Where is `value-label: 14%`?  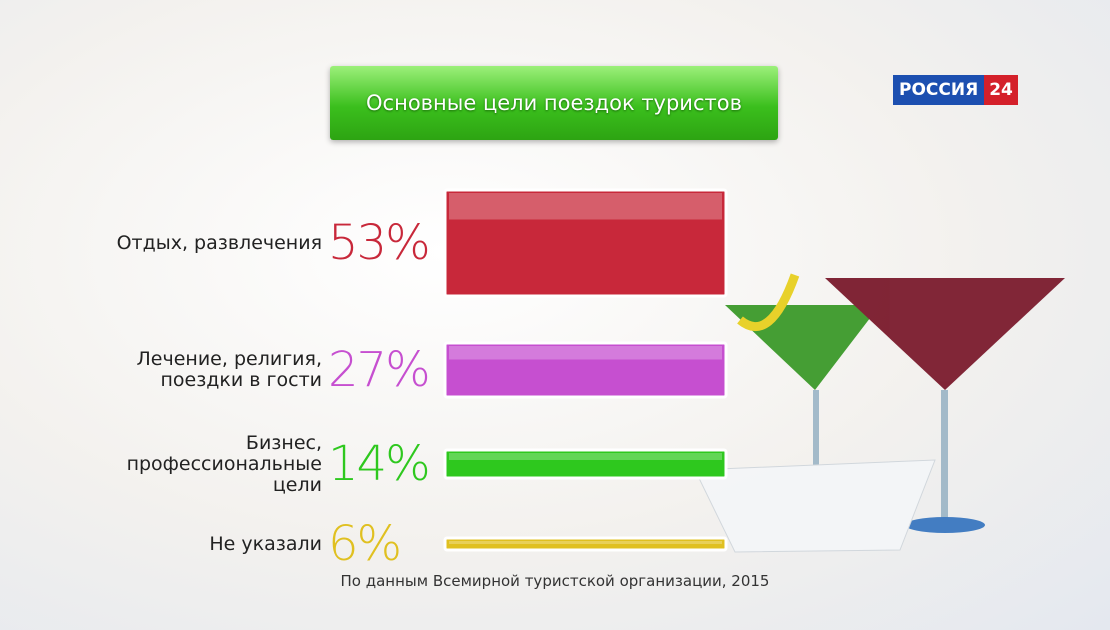 value-label: 14% is located at coordinates (379, 464).